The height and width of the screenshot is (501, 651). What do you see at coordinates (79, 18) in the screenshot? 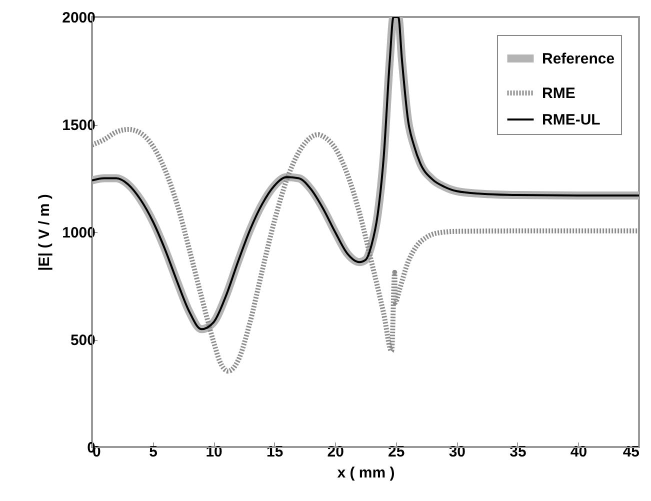
I see `y-tick-label: 2000` at bounding box center [79, 18].